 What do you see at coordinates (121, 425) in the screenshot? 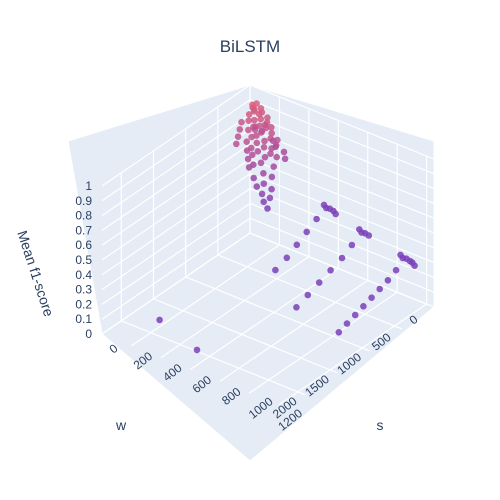
I see `x-axis-title: w` at bounding box center [121, 425].